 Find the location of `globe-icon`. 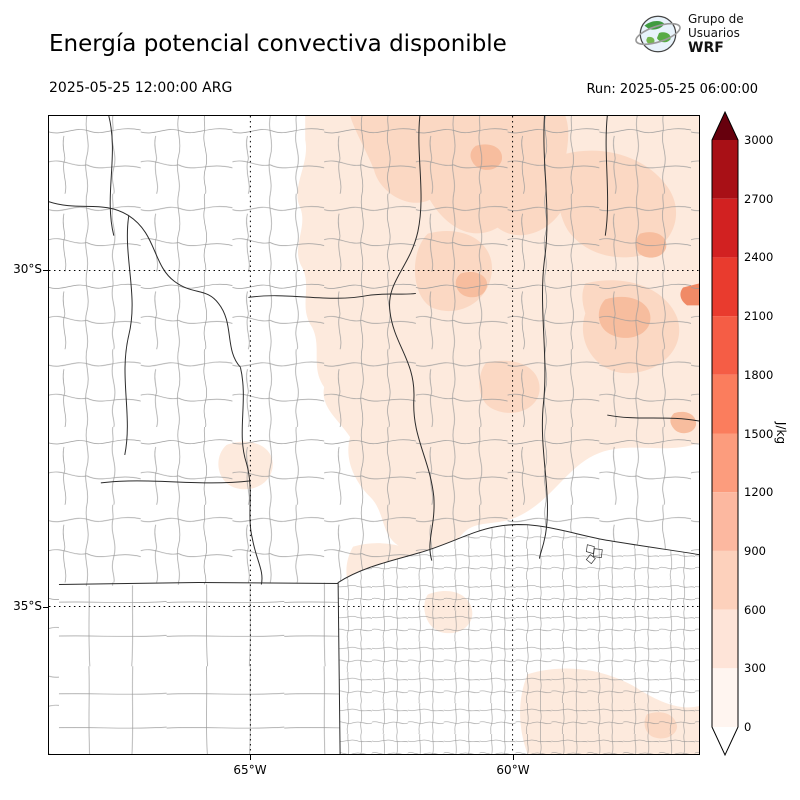

globe-icon is located at coordinates (658, 34).